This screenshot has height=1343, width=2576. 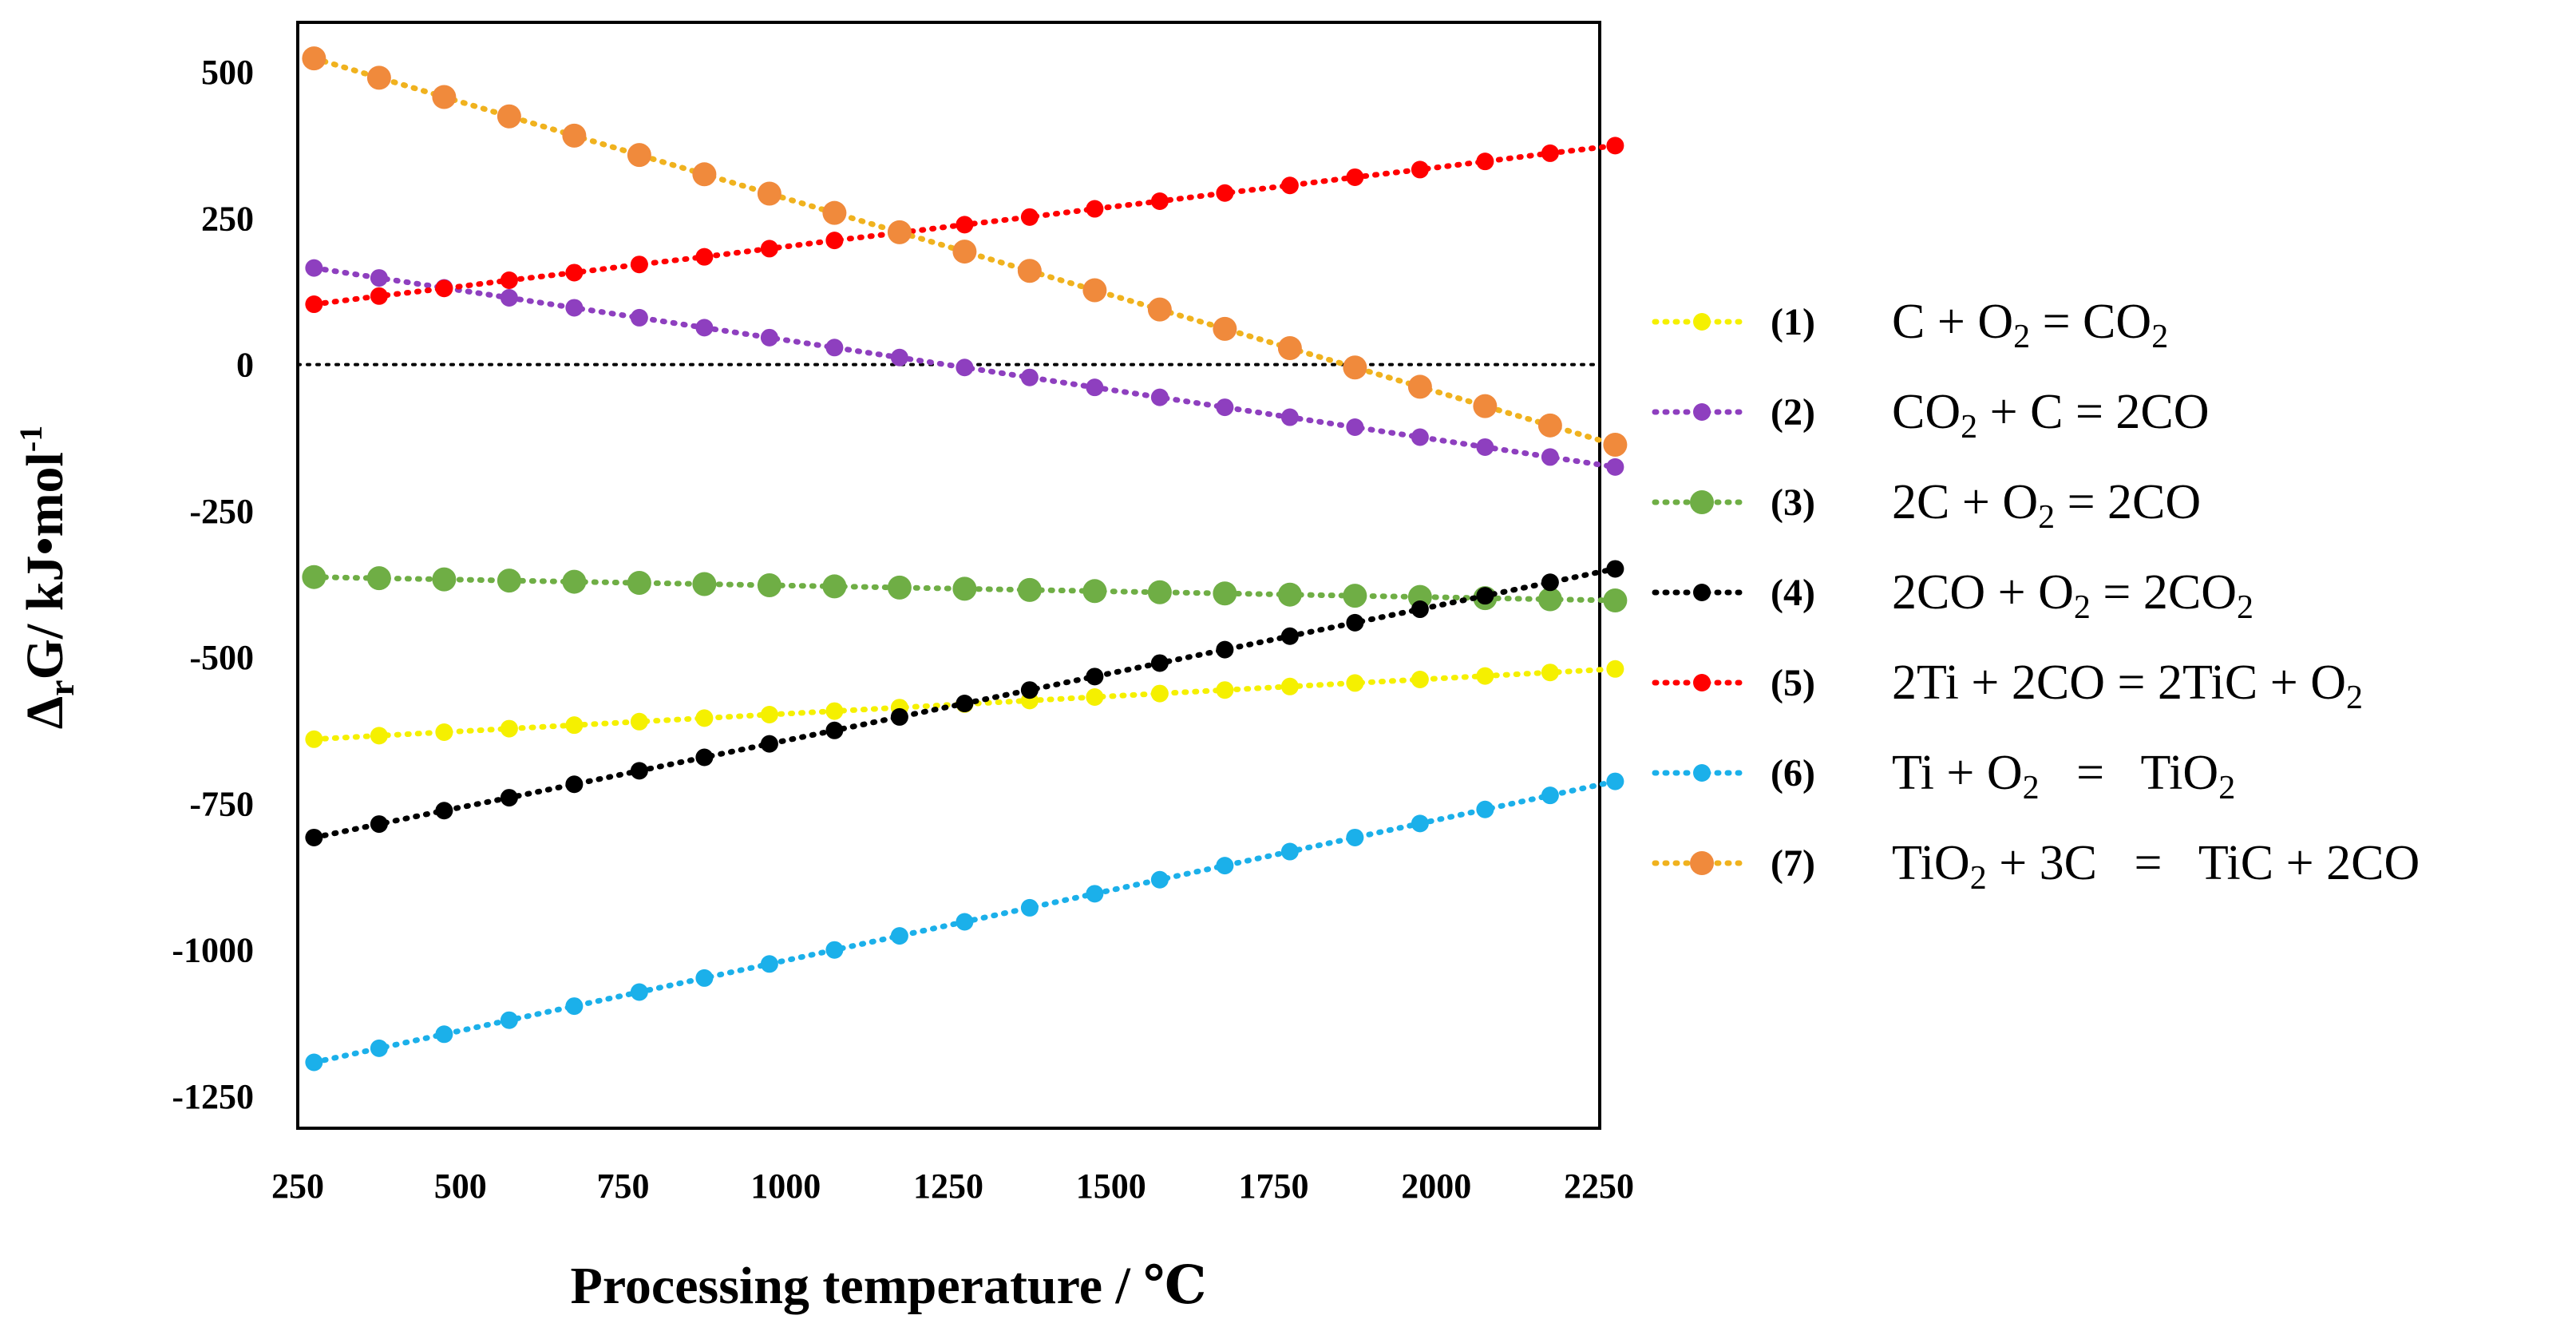 What do you see at coordinates (1793, 502) in the screenshot?
I see `legend-label: (3)` at bounding box center [1793, 502].